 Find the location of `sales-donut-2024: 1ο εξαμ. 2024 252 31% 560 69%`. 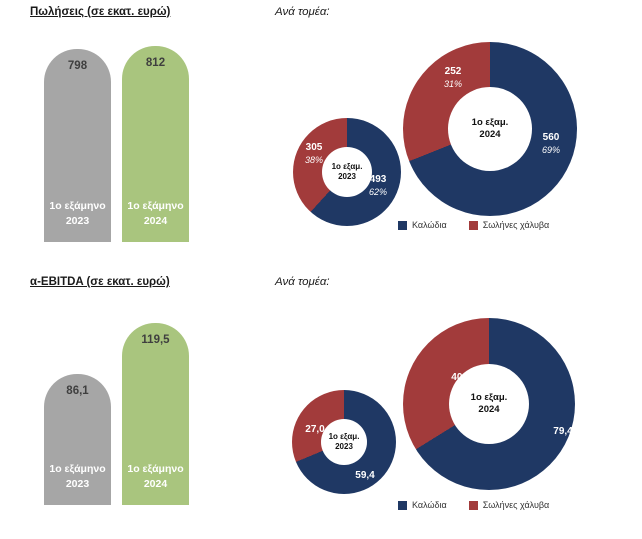

sales-donut-2024: 1ο εξαμ. 2024 252 31% 560 69% is located at coordinates (490, 129).